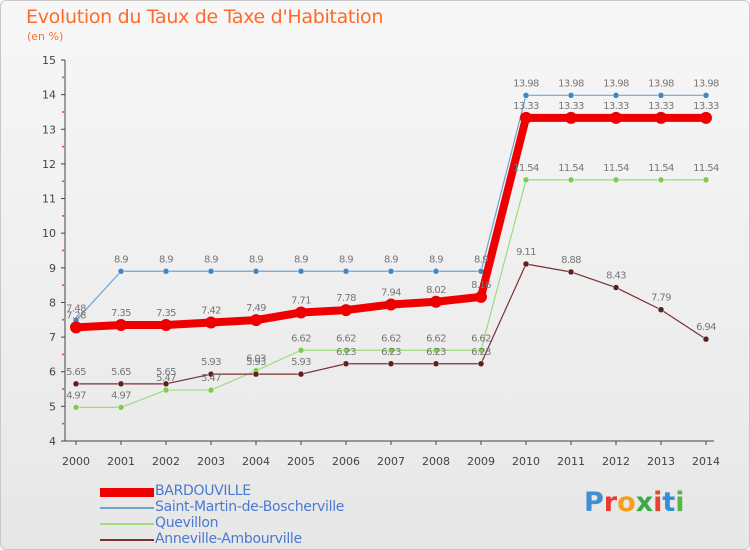 This screenshot has width=750, height=550. I want to click on x-tick-label: 2010, so click(526, 461).